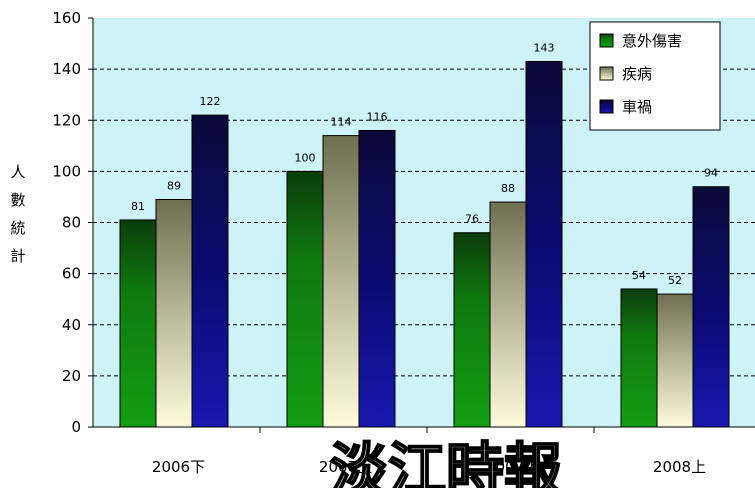 The image size is (755, 488). What do you see at coordinates (512, 467) in the screenshot?
I see `x-tick-label-3: 2007下` at bounding box center [512, 467].